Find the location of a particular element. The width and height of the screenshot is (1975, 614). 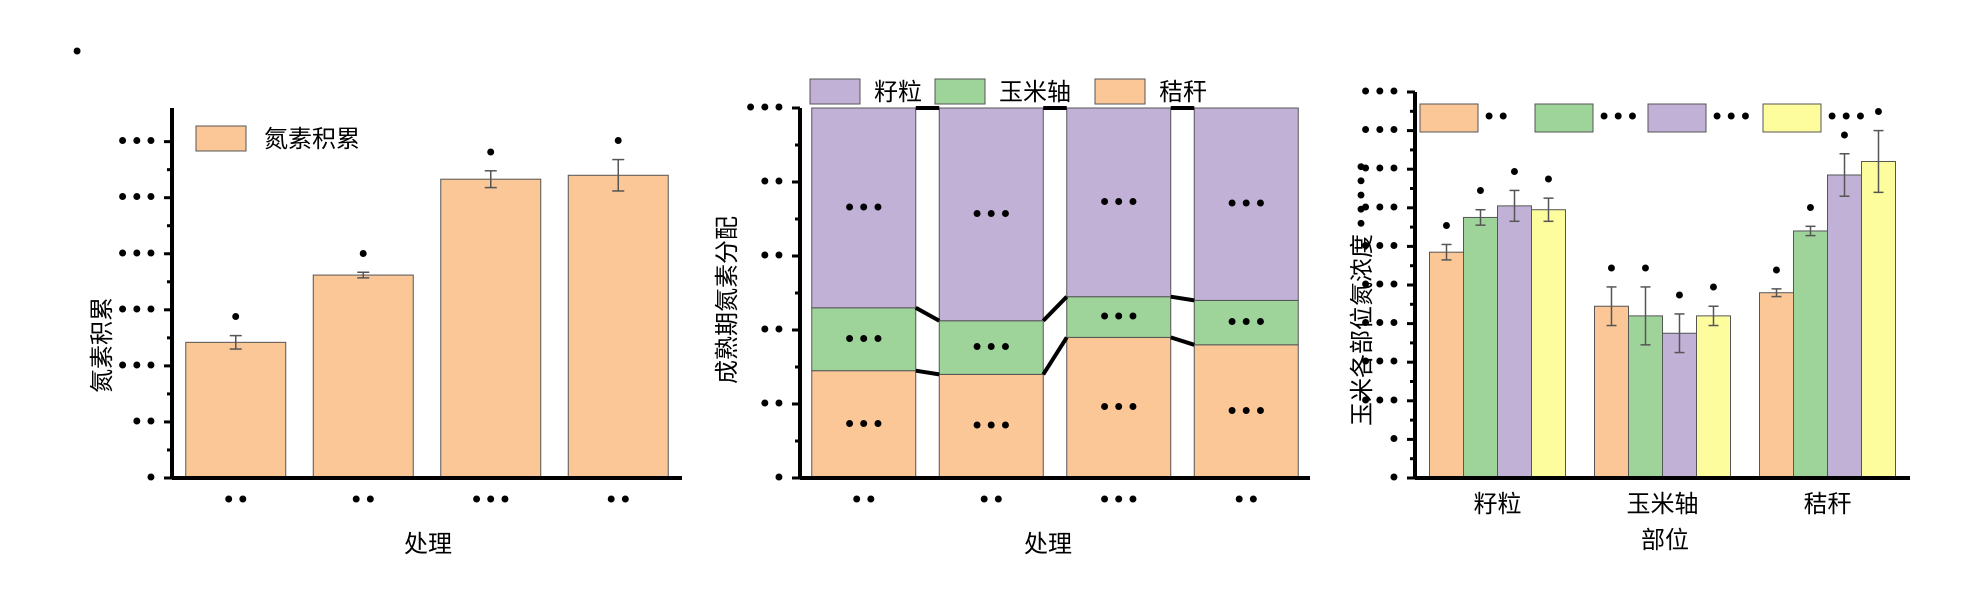

panel-marker: • is located at coordinates (77, 52).